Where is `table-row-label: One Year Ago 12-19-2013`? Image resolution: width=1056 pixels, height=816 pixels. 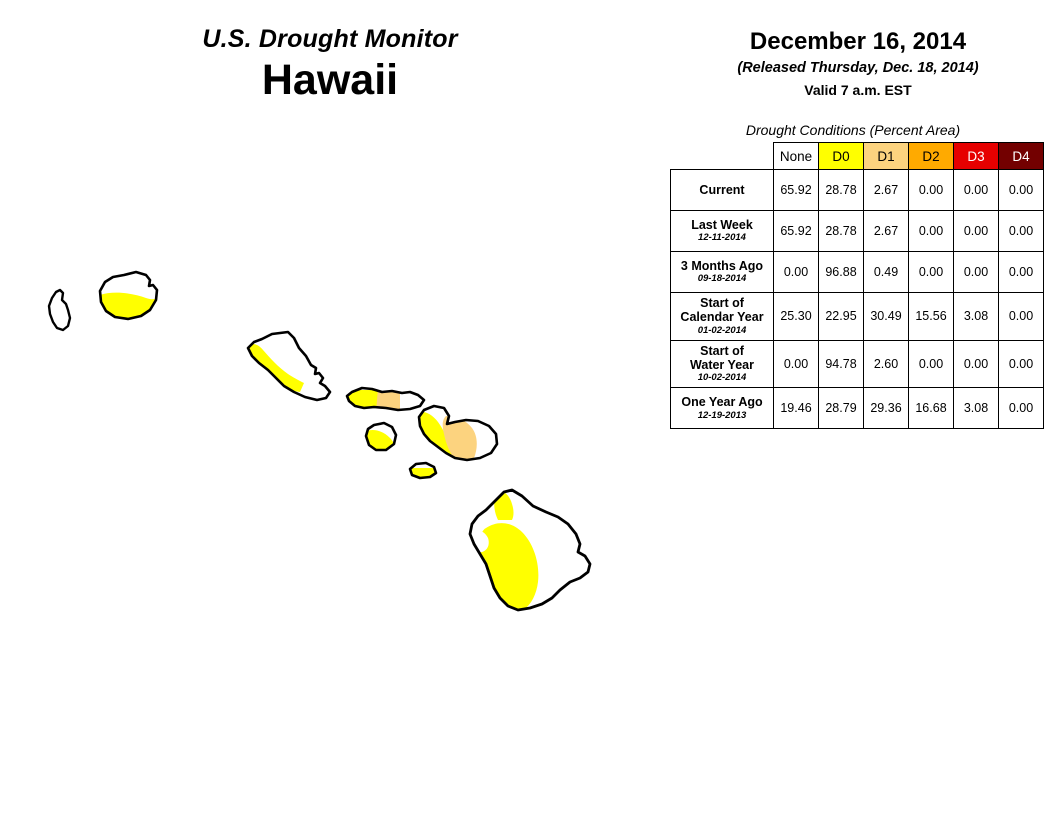 table-row-label: One Year Ago 12-19-2013 is located at coordinates (722, 408).